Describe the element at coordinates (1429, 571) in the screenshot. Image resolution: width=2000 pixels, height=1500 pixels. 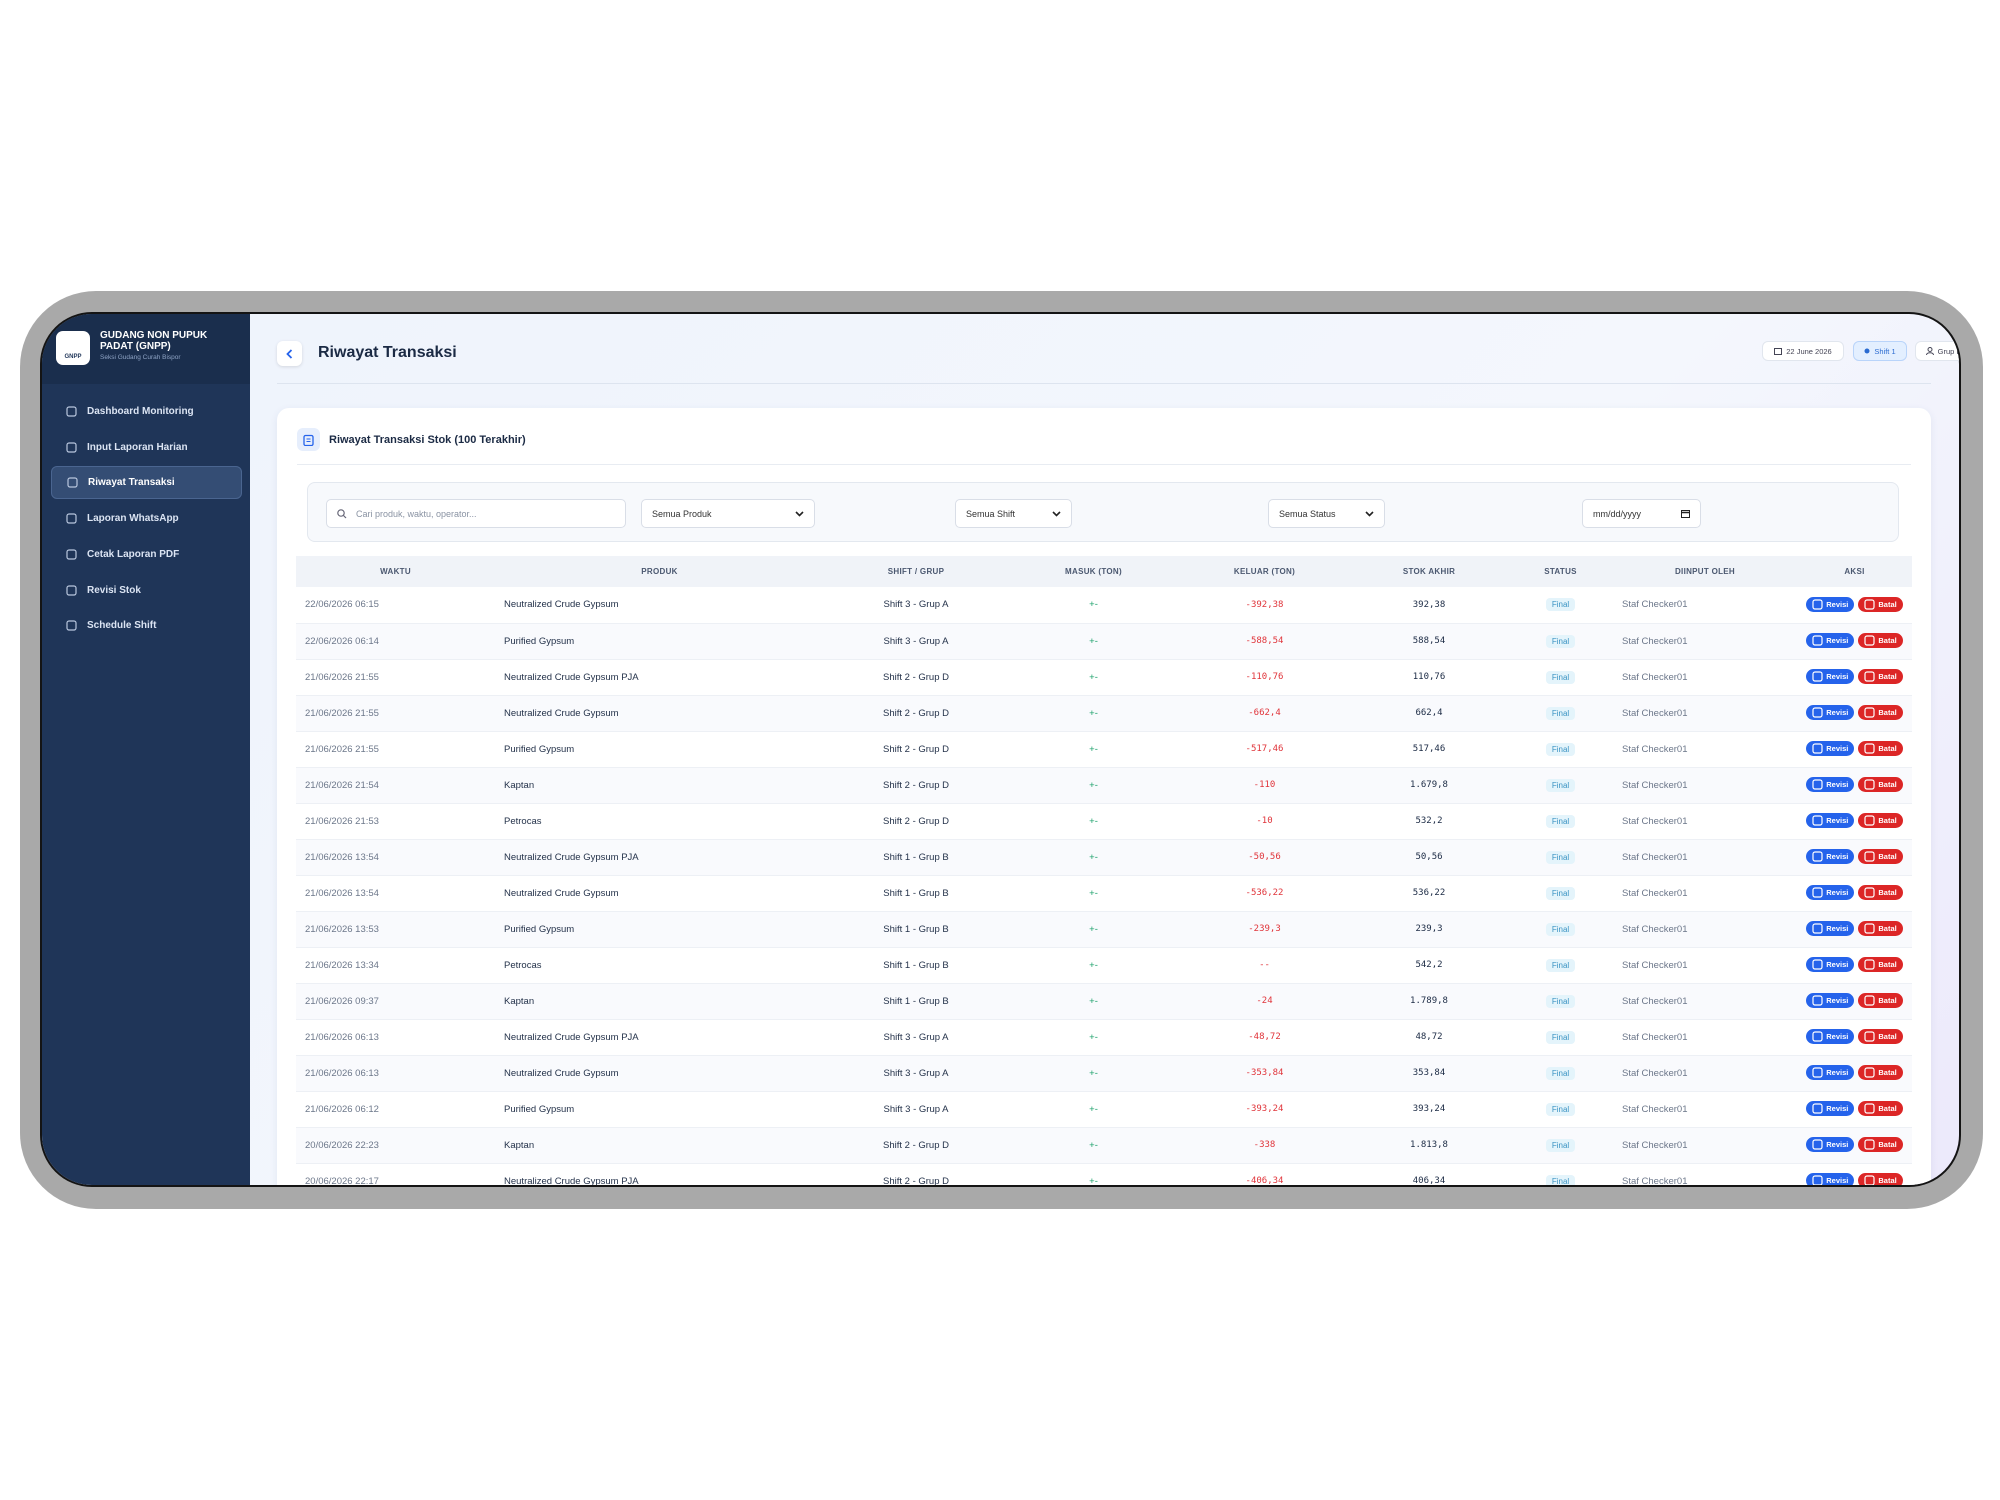
I see `column-header: STOK AKHIR` at that location.